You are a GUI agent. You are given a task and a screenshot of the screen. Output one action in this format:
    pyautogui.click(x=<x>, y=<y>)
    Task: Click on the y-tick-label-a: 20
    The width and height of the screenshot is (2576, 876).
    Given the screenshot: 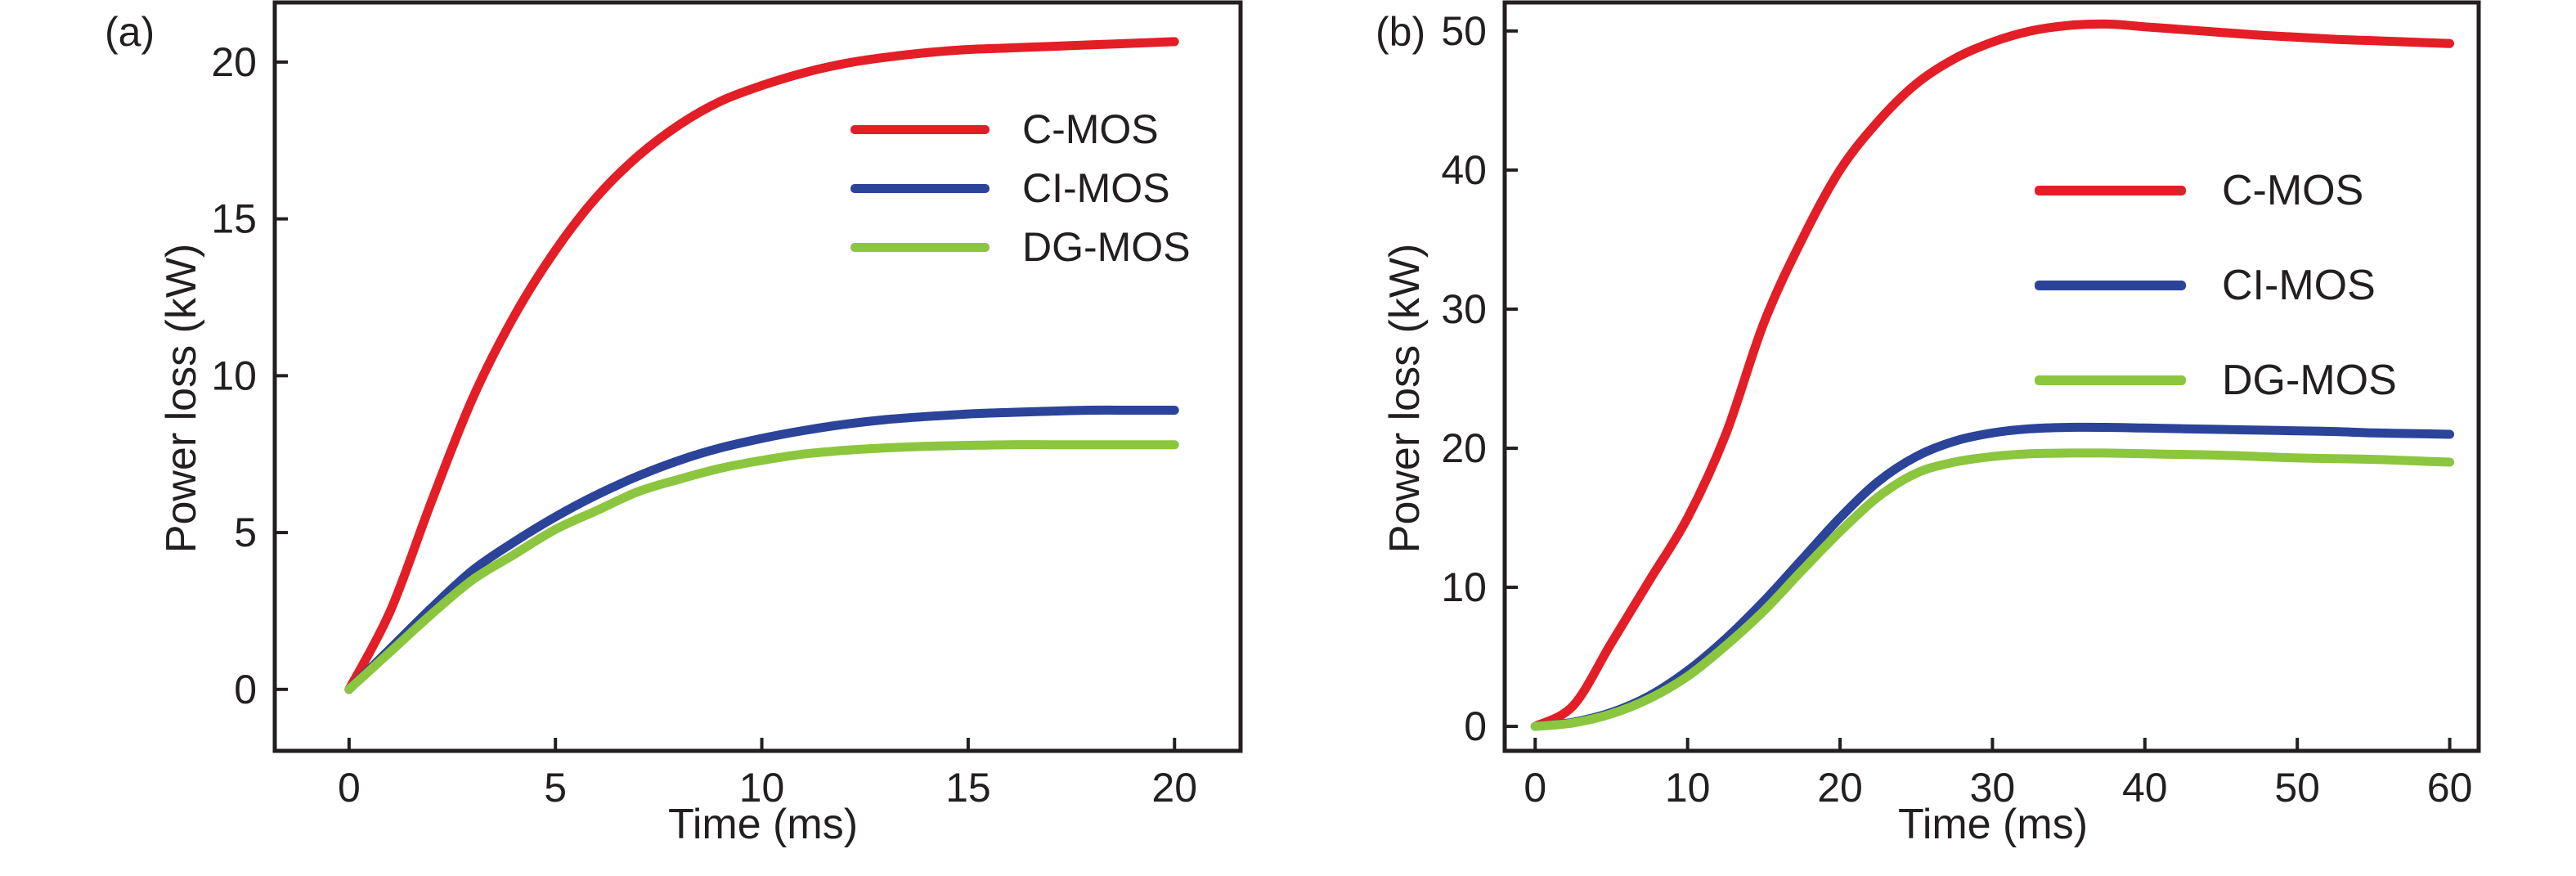 What is the action you would take?
    pyautogui.click(x=234, y=62)
    